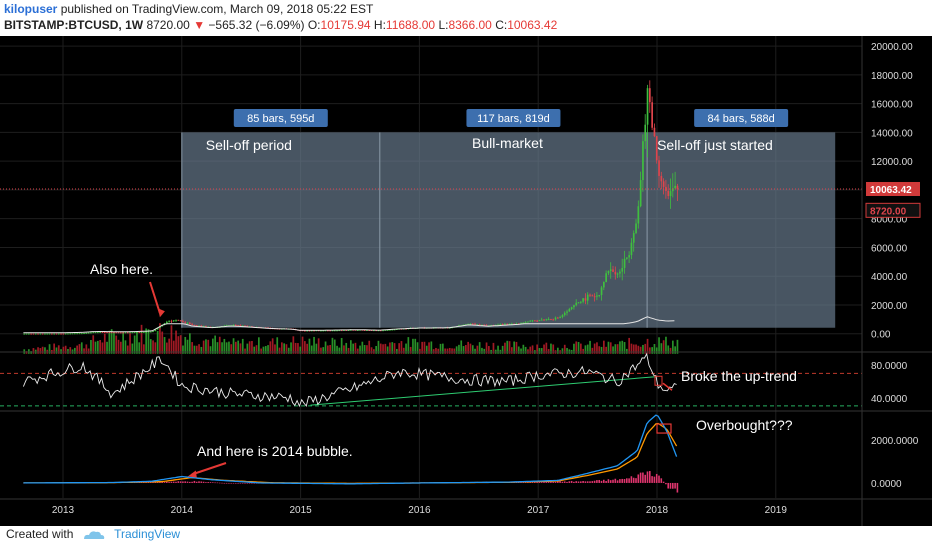 Image resolution: width=932 pixels, height=550 pixels. I want to click on author-link: kilopuser, so click(31, 9).